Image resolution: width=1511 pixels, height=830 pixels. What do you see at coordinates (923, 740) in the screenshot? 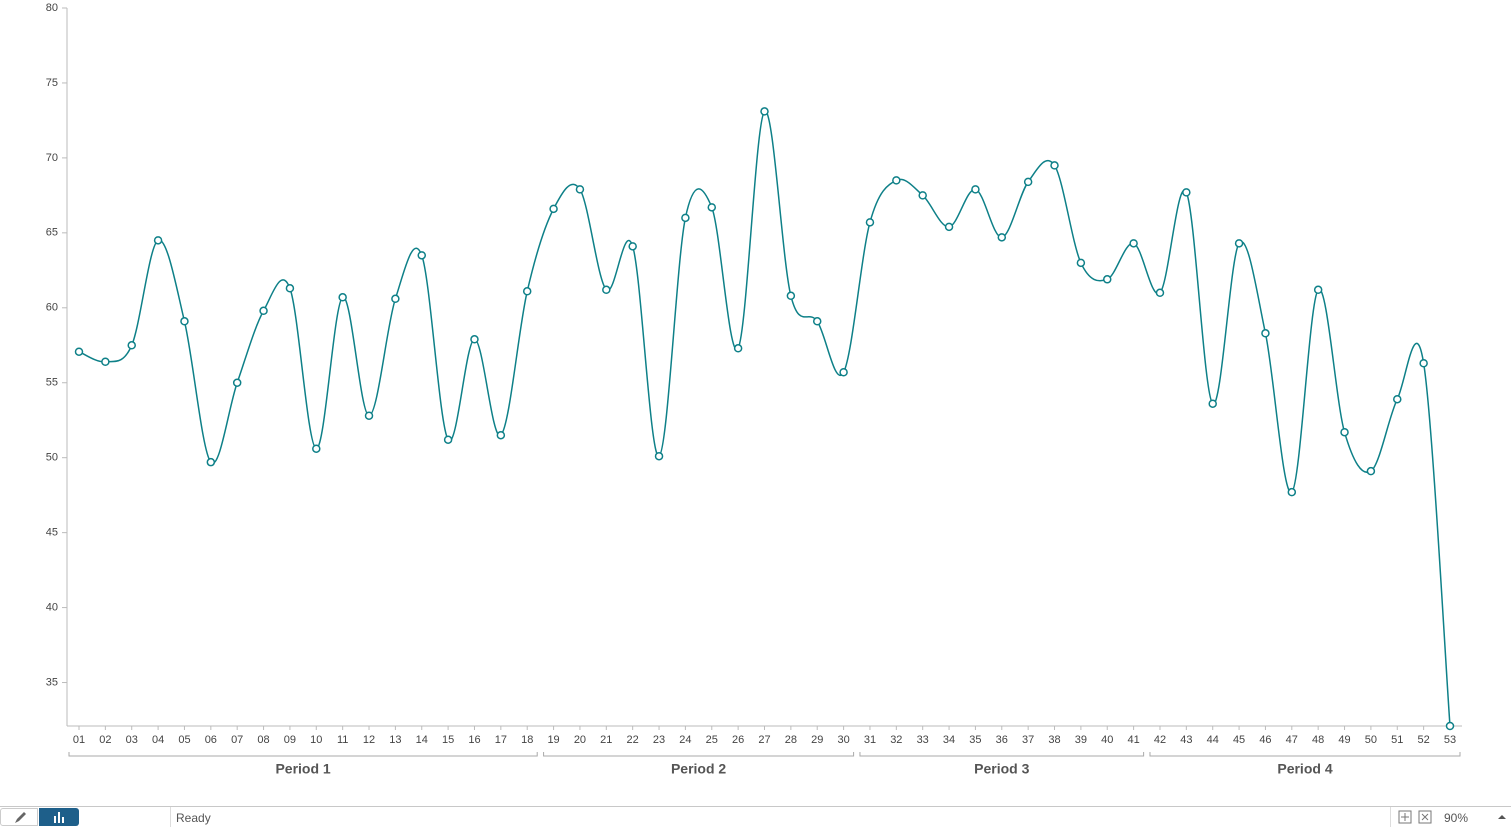
I see `x-tick-label: 33` at bounding box center [923, 740].